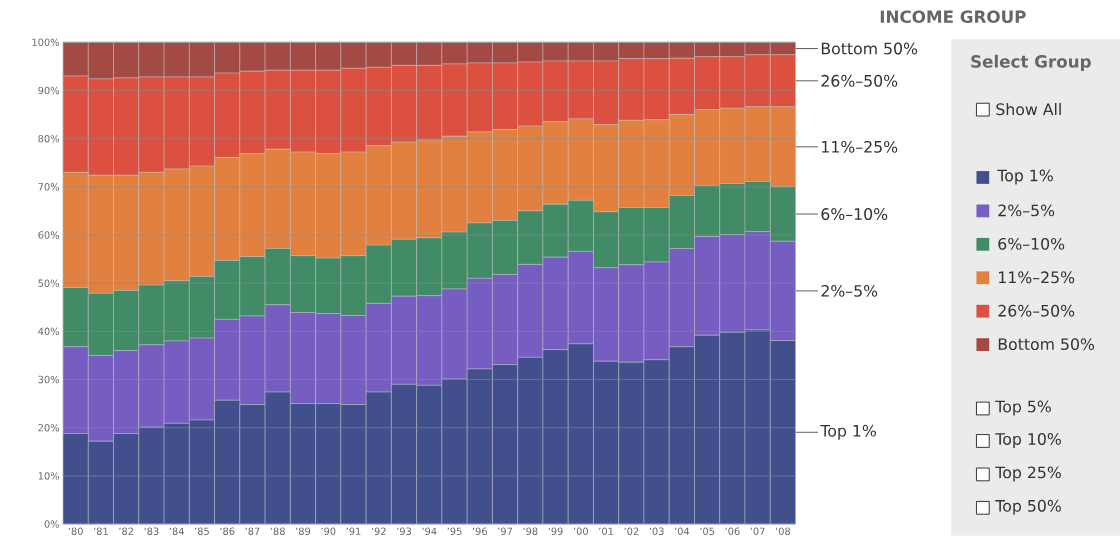 This screenshot has width=1120, height=551. I want to click on series-label: Top 1%, so click(848, 432).